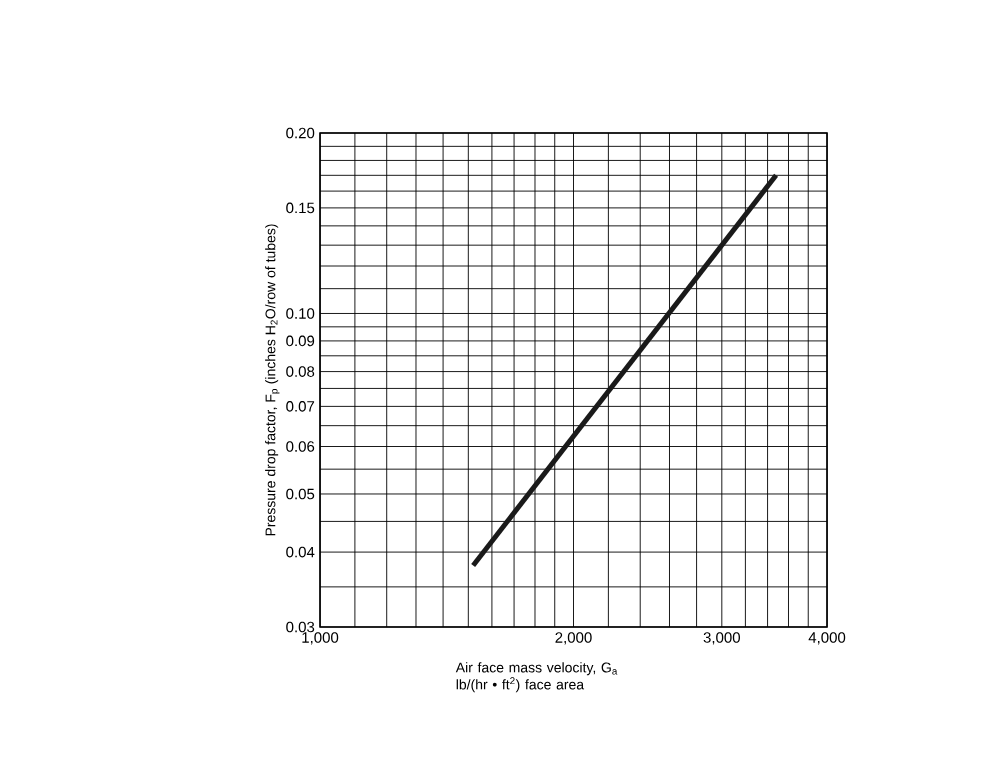 The width and height of the screenshot is (1001, 765). What do you see at coordinates (300, 371) in the screenshot?
I see `y-tick-label: 0.08` at bounding box center [300, 371].